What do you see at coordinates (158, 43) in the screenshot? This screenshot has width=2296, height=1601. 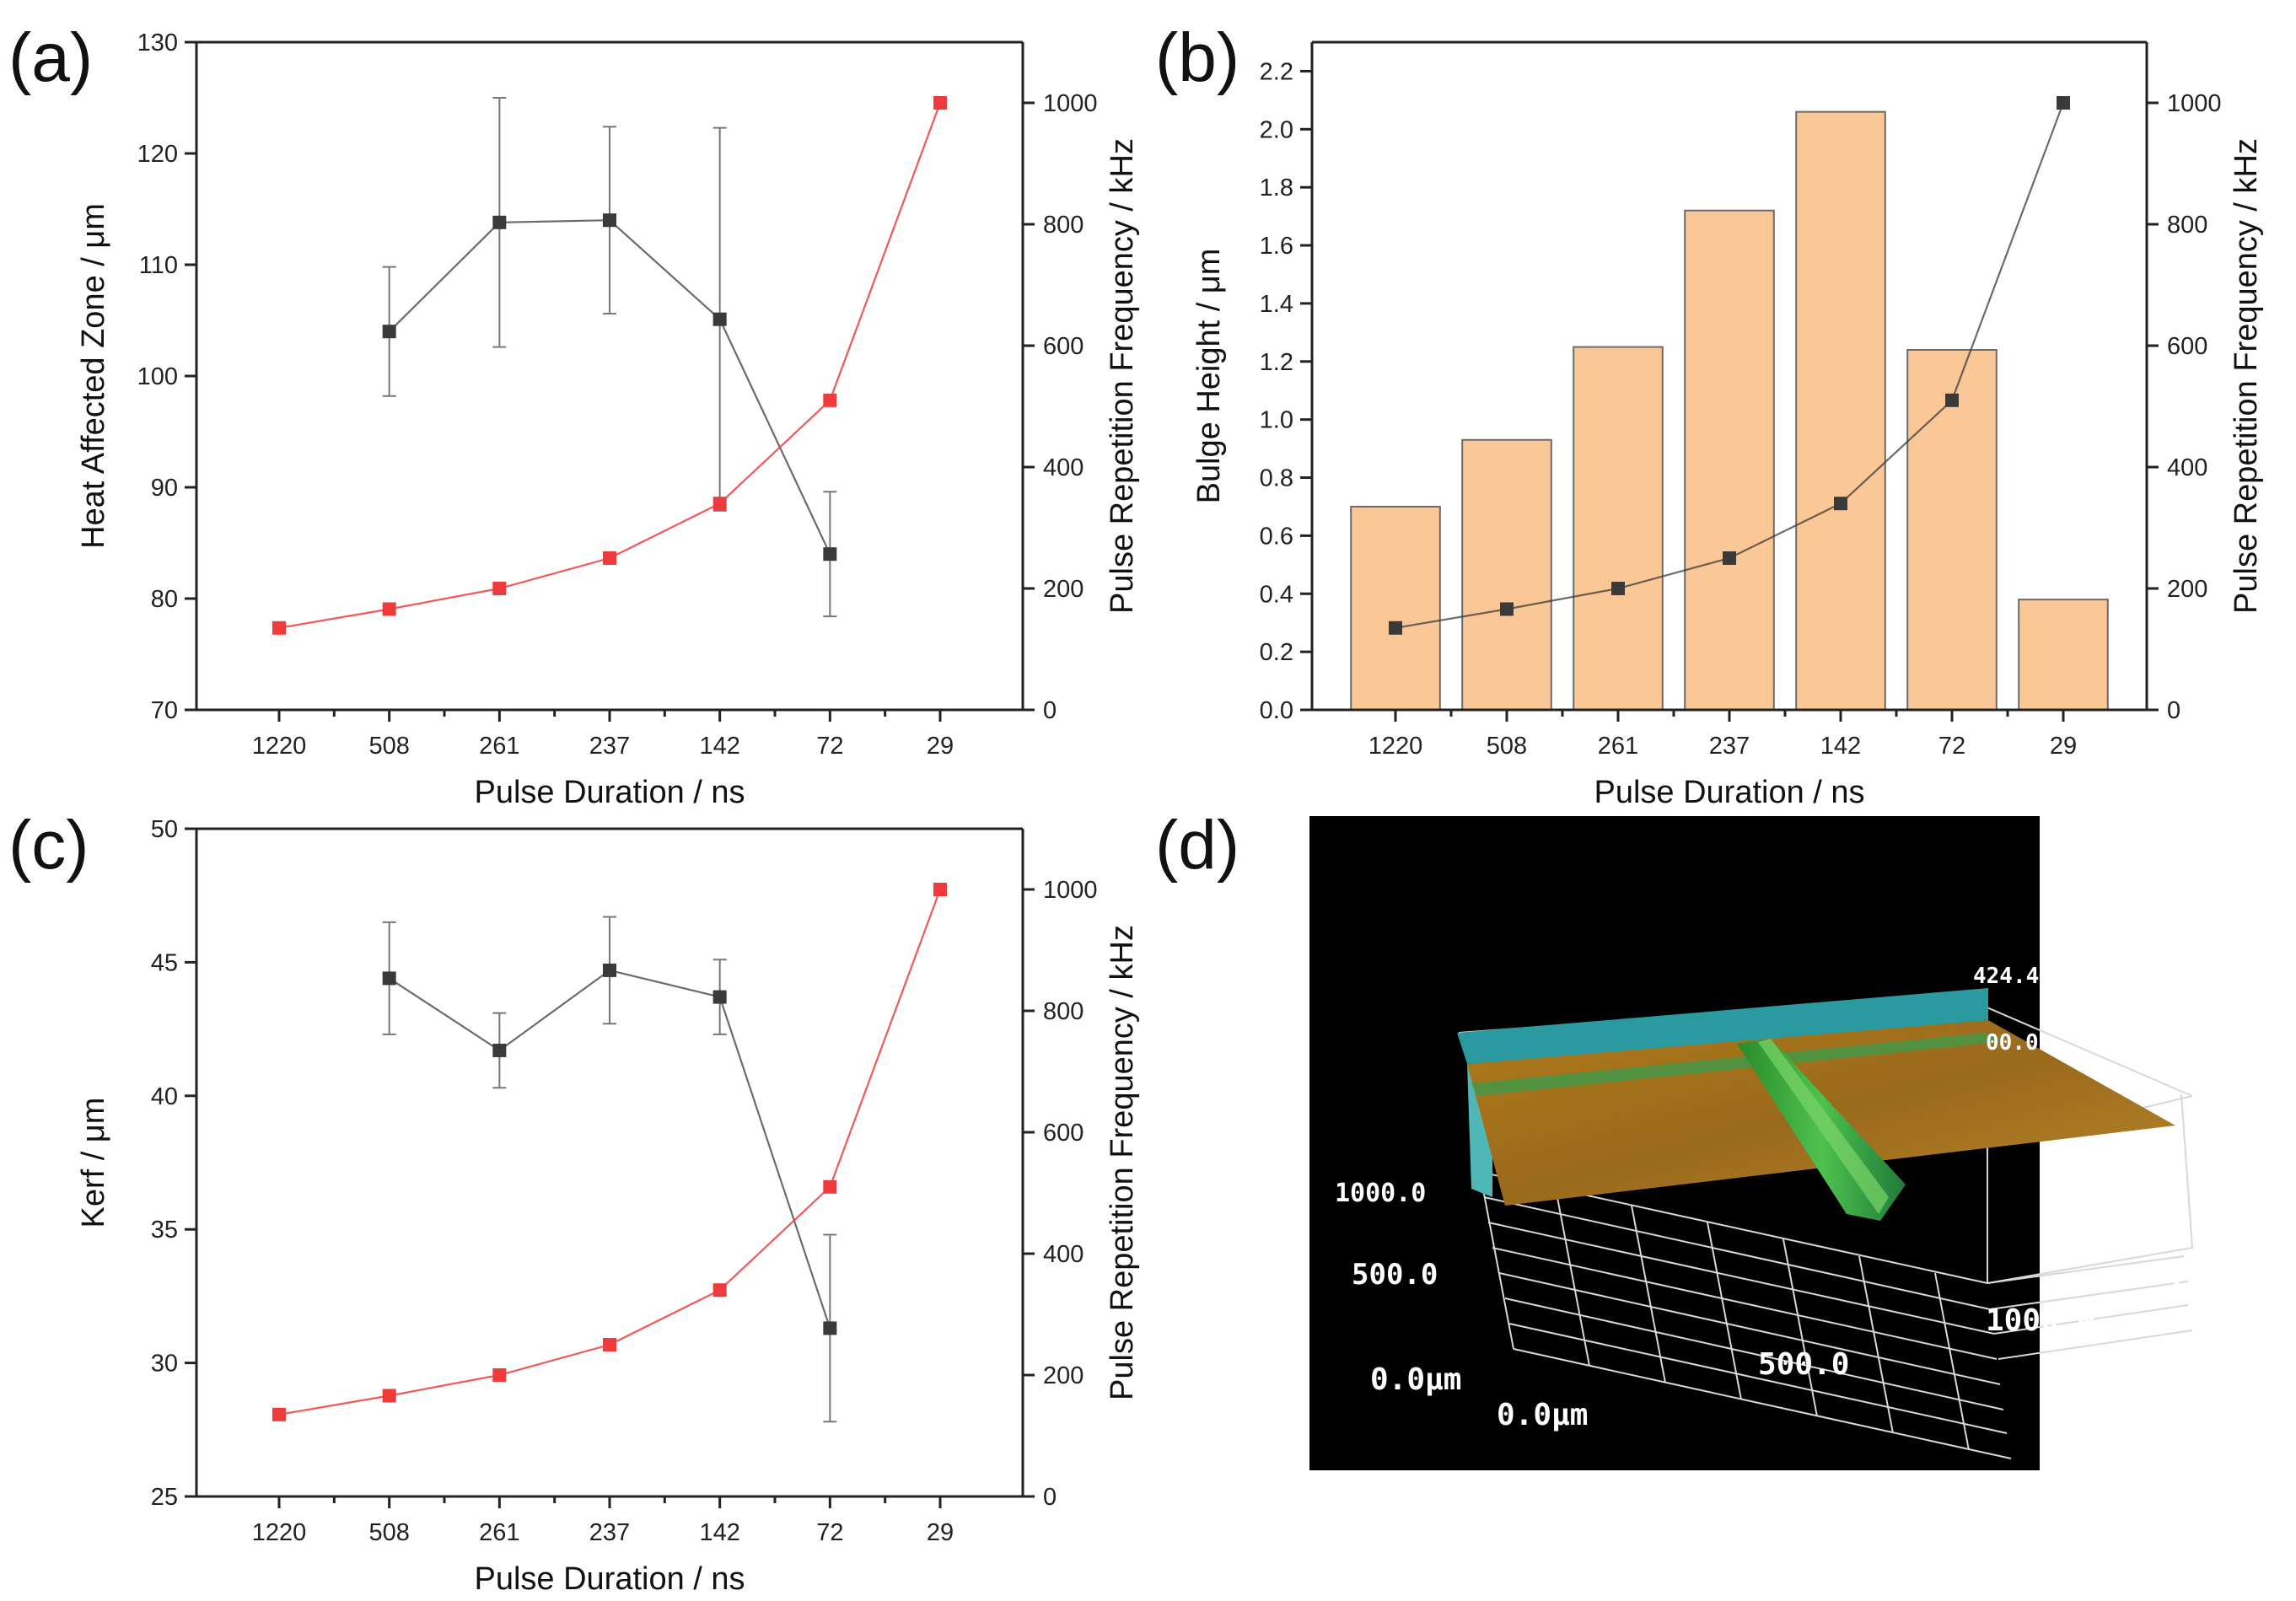 I see `y-tick-label: 130` at bounding box center [158, 43].